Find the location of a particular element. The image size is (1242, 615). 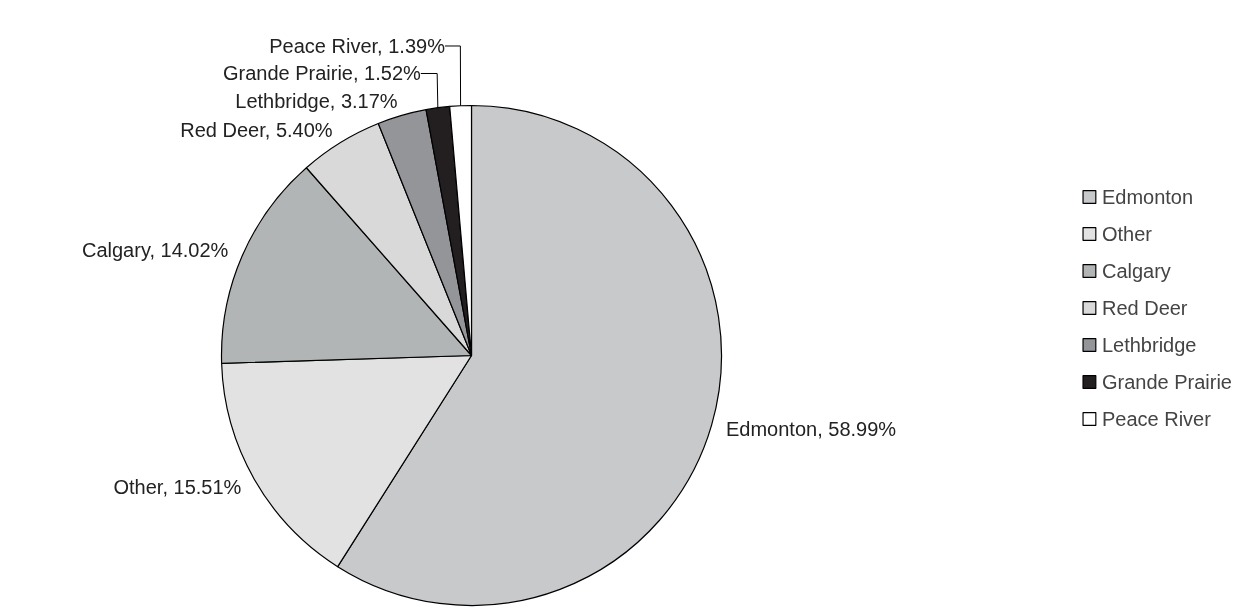

data-label: Red Deer, 5.40% is located at coordinates (256, 129).